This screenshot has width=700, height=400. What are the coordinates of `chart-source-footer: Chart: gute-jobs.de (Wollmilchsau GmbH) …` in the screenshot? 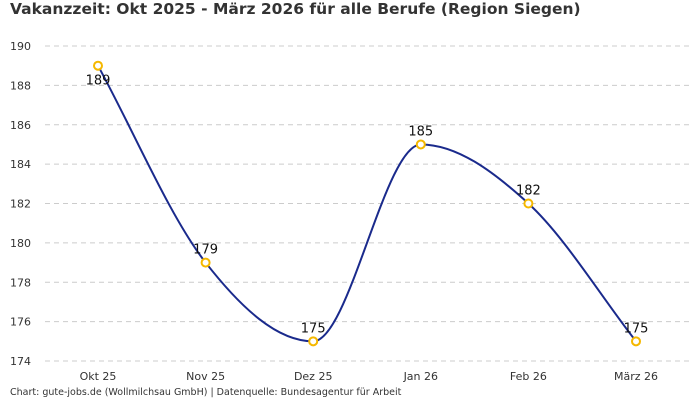 It's located at (206, 392).